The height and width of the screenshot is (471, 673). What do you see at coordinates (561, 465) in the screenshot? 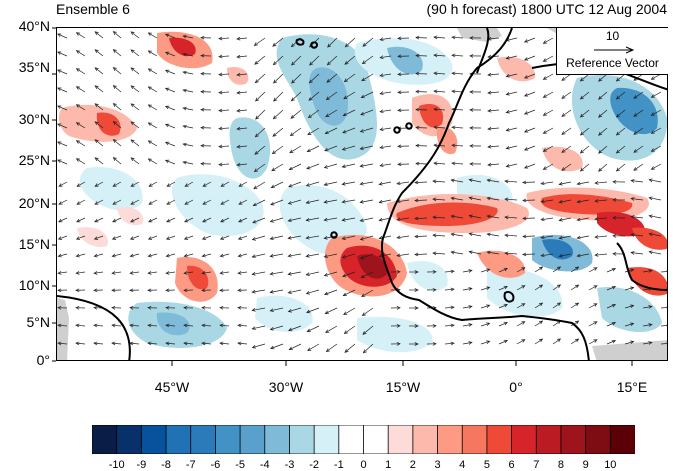
I see `colorbar-label: 8` at bounding box center [561, 465].